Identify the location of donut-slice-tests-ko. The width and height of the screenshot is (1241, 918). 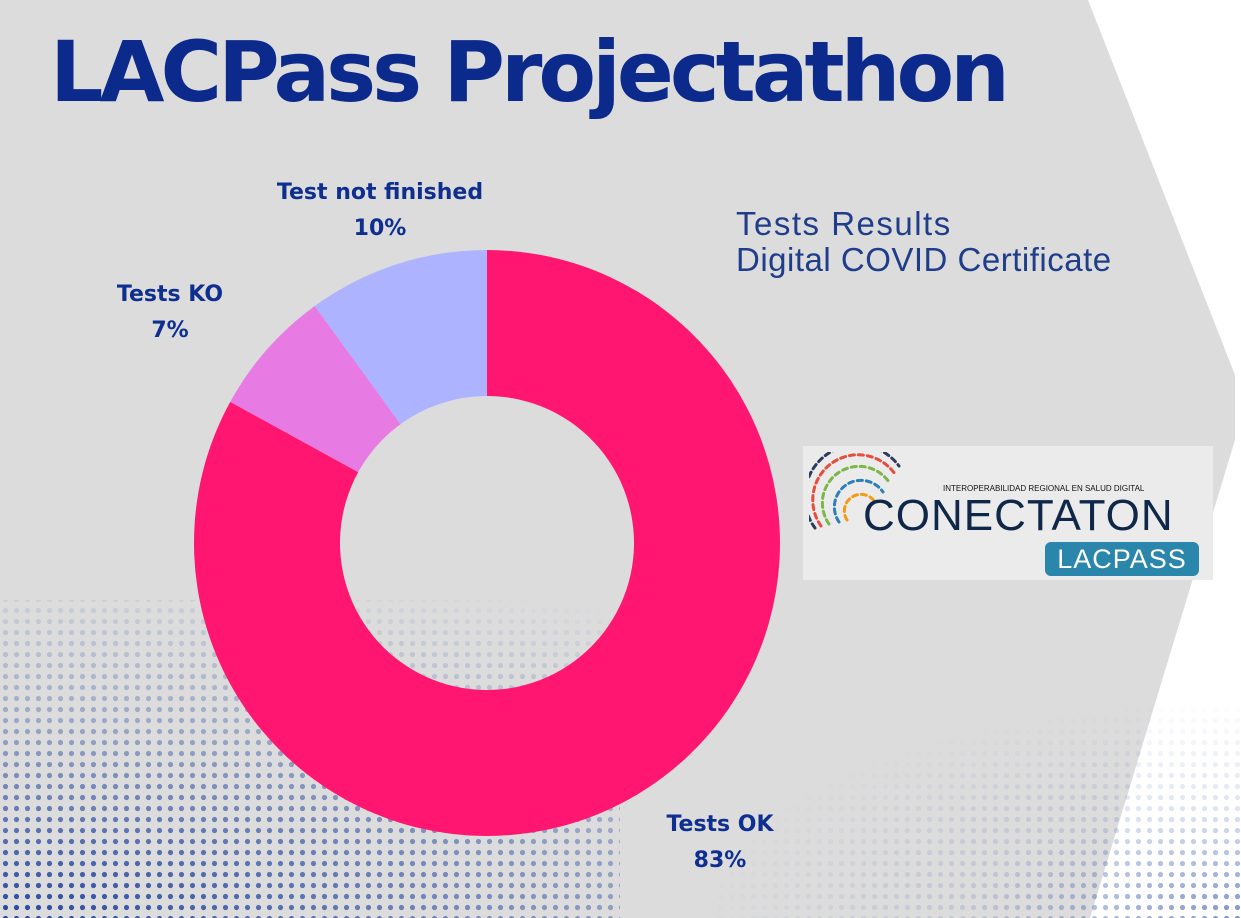
(315, 389).